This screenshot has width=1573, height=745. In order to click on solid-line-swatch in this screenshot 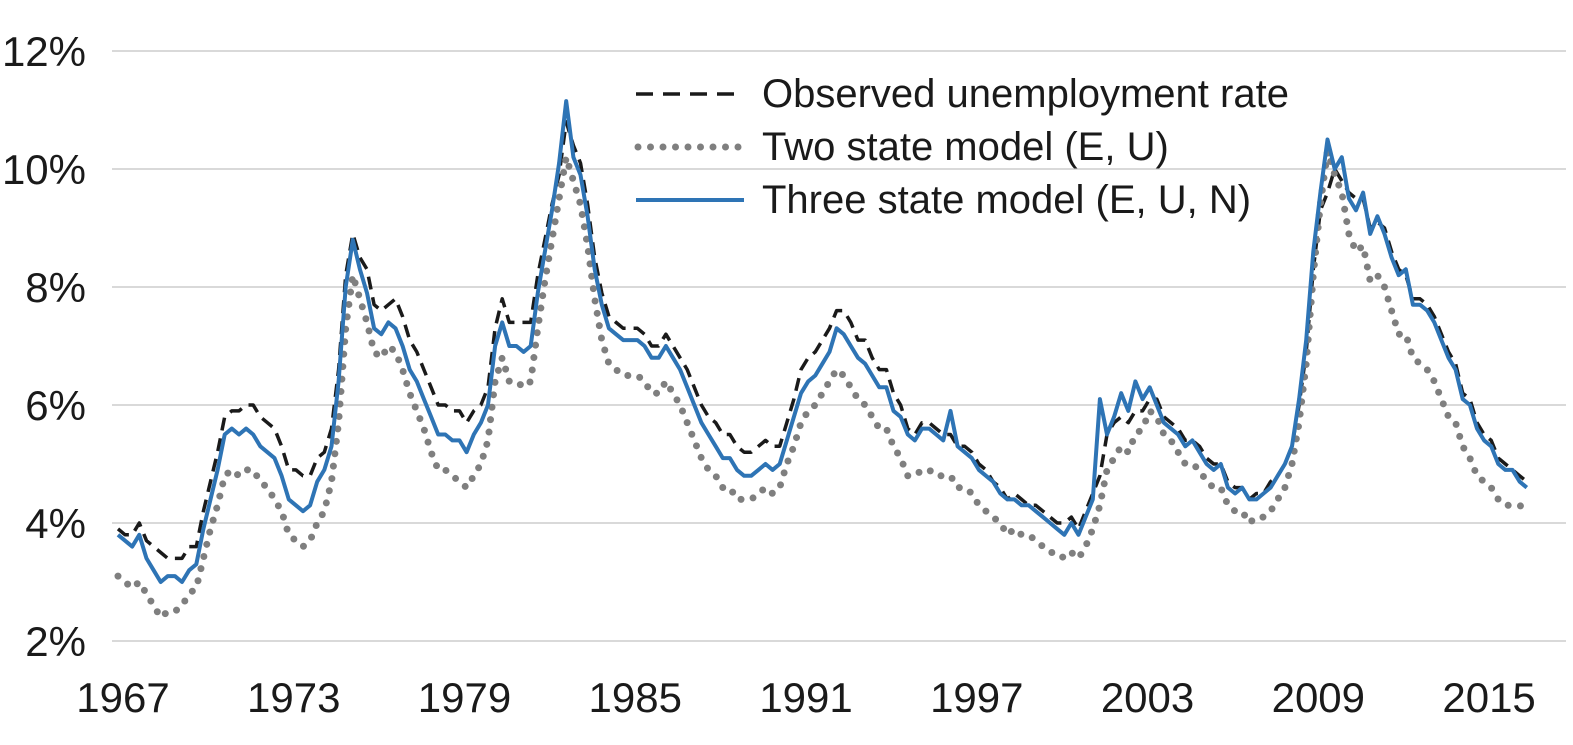, I will do `click(690, 200)`.